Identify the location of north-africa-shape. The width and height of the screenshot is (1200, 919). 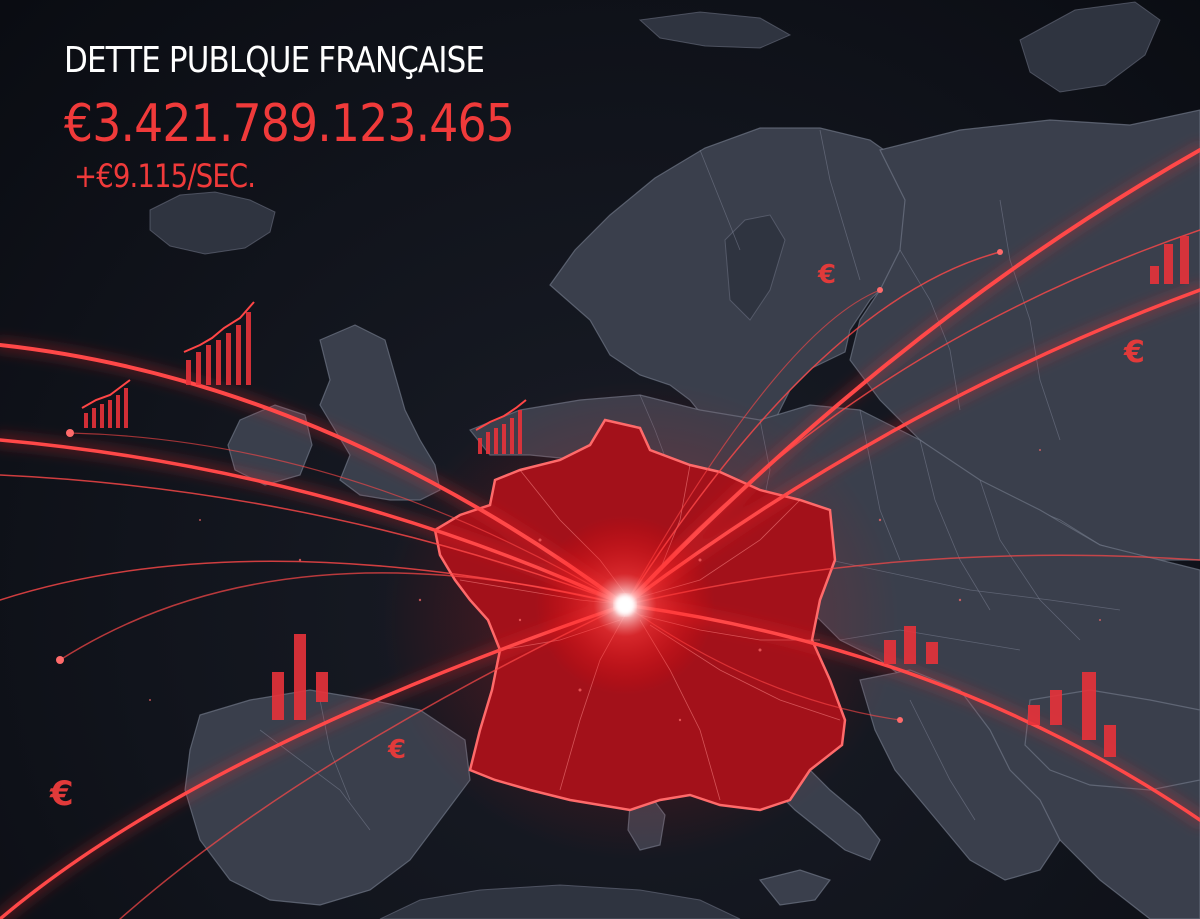
(560, 901).